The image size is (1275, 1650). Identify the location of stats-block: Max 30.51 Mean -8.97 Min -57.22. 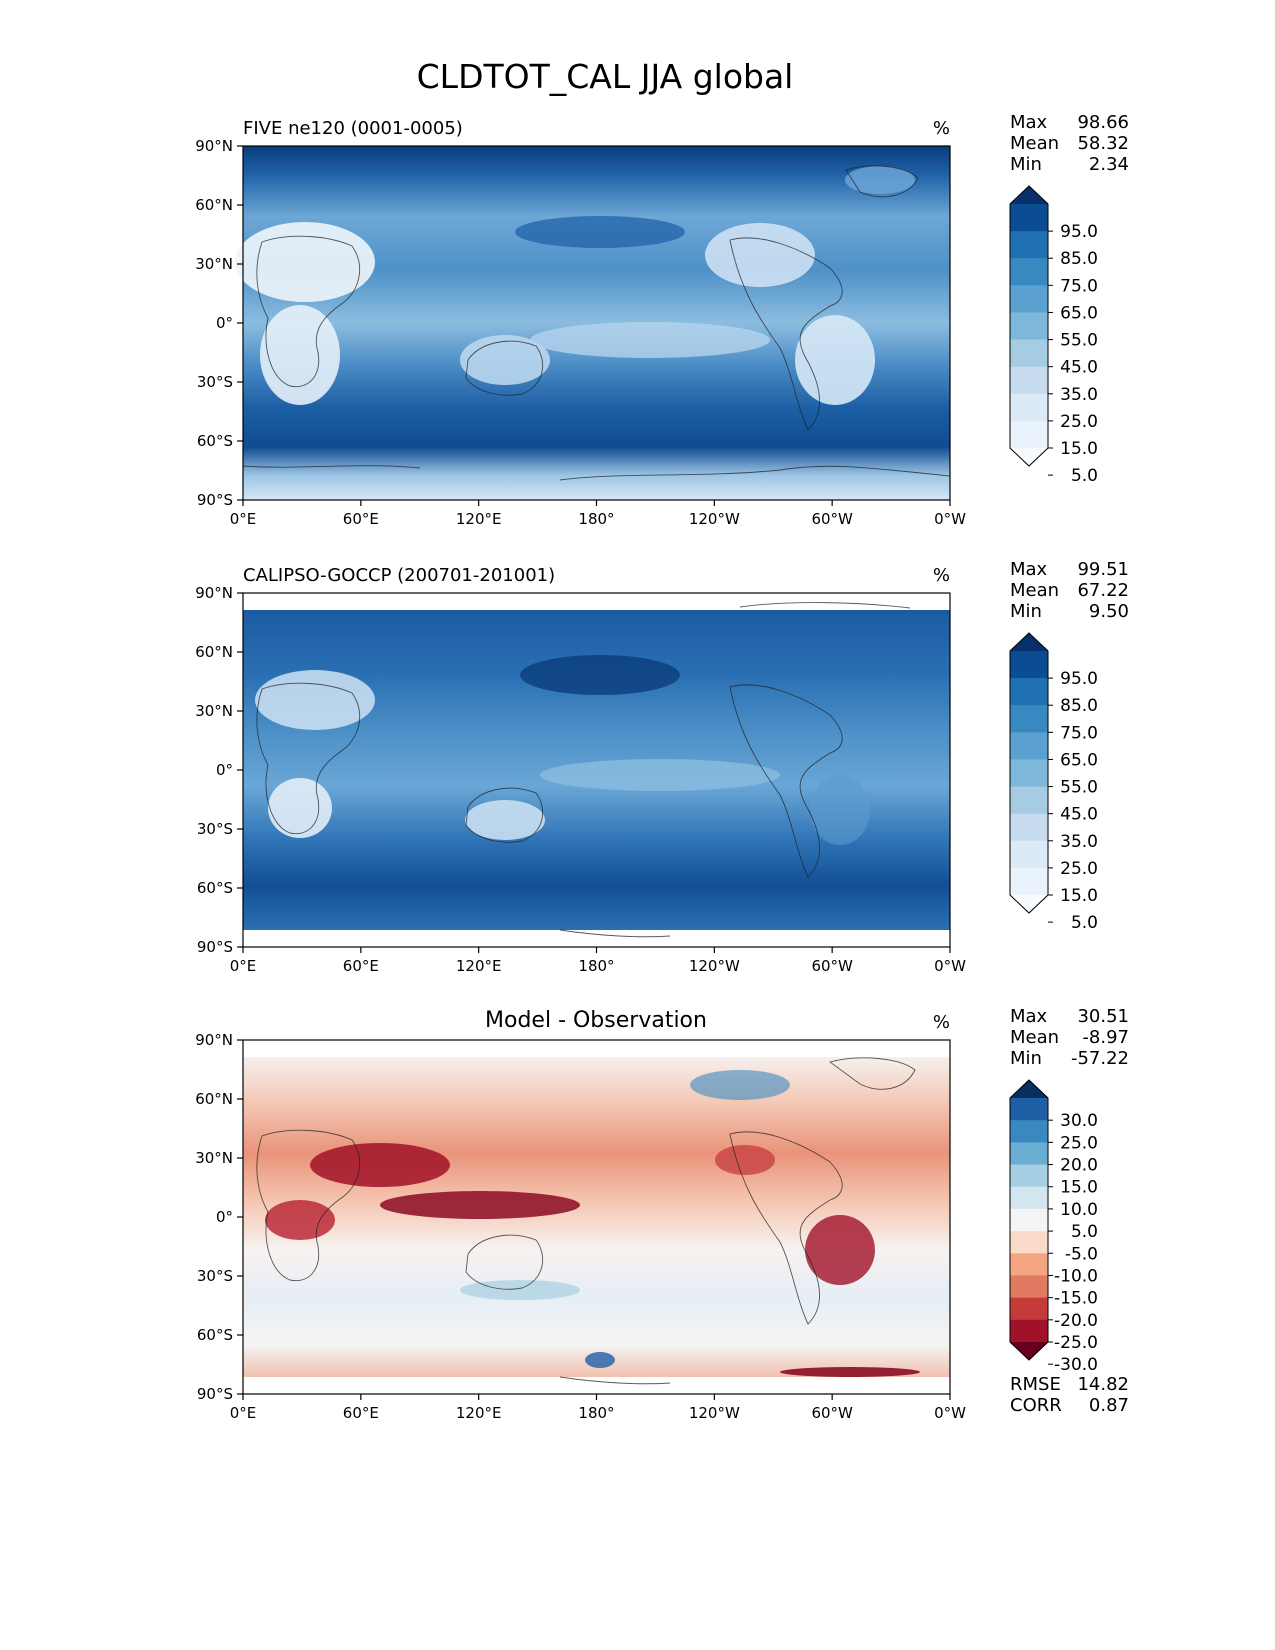
(1069, 1037).